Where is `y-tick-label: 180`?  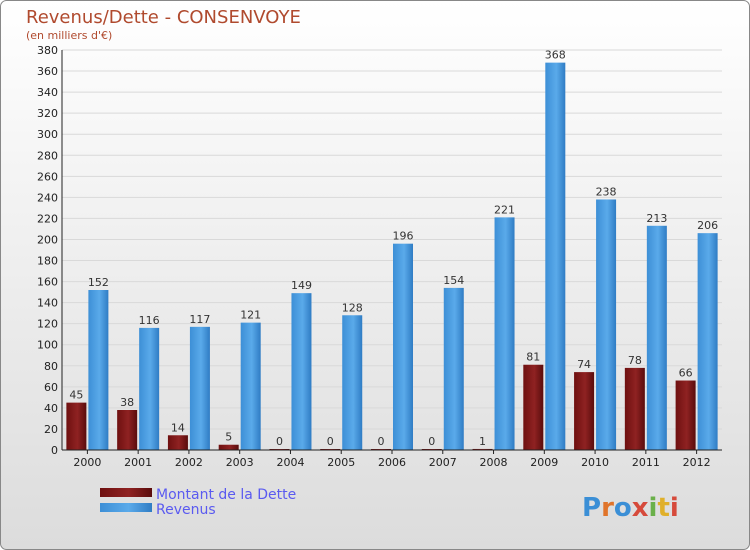 y-tick-label: 180 is located at coordinates (47, 261).